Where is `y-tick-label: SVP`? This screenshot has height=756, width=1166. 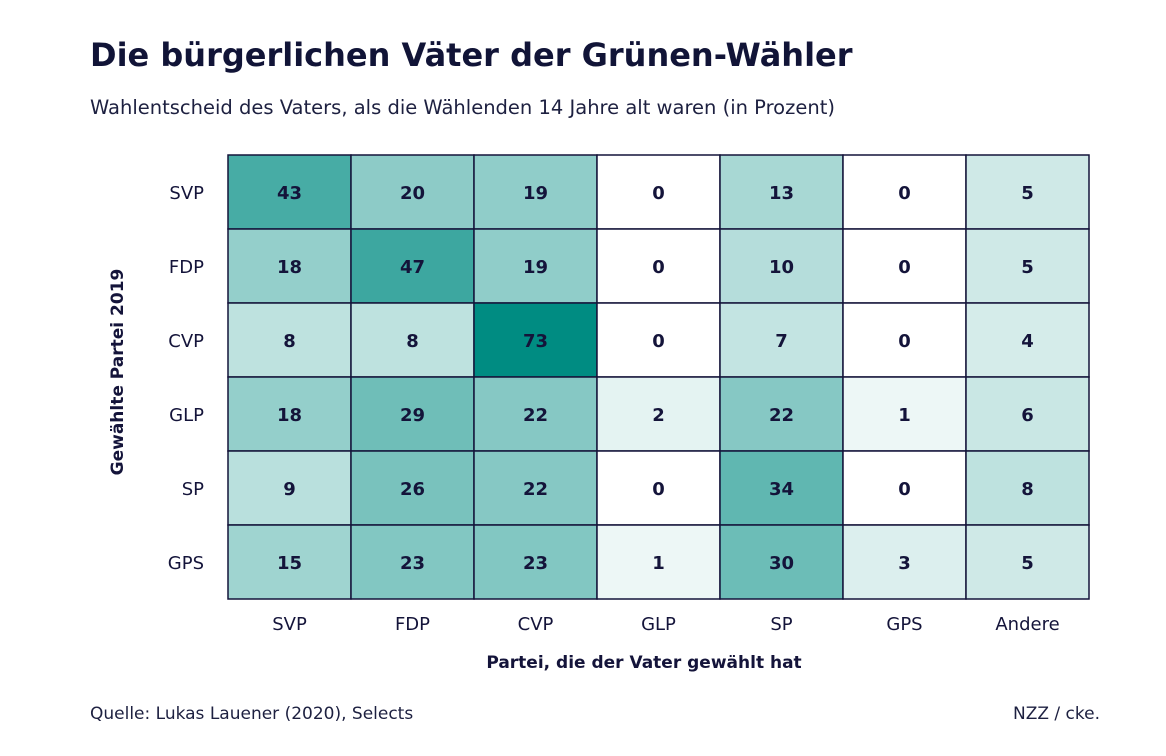 y-tick-label: SVP is located at coordinates (186, 193).